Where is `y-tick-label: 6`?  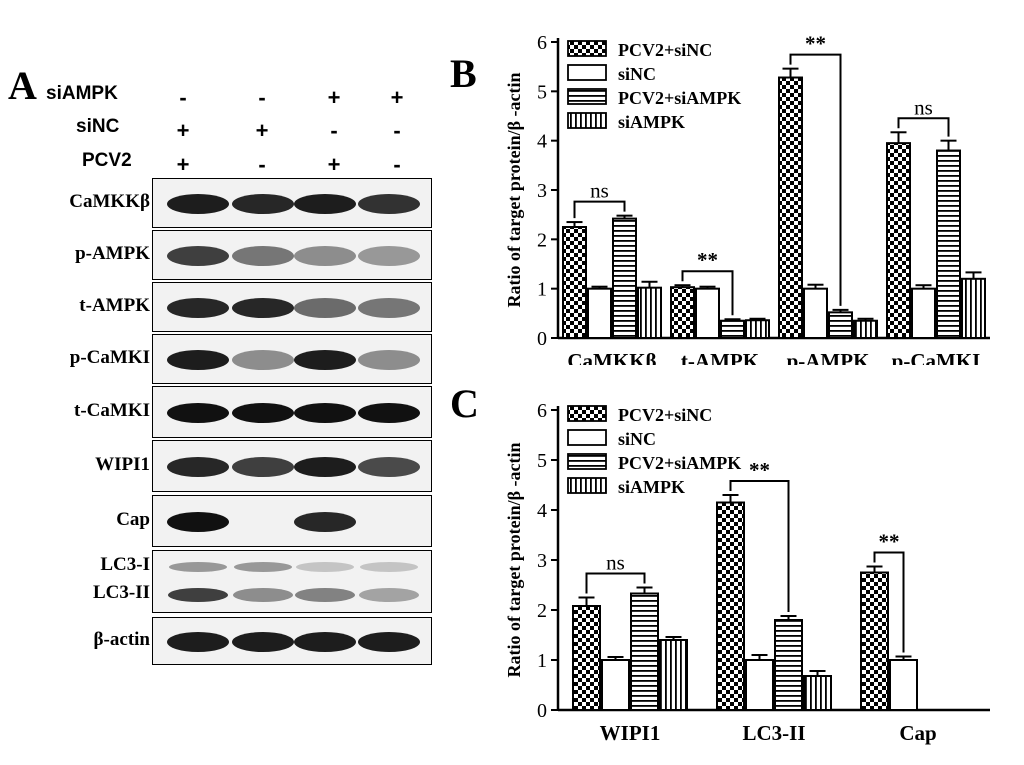
y-tick-label: 6 is located at coordinates (542, 43).